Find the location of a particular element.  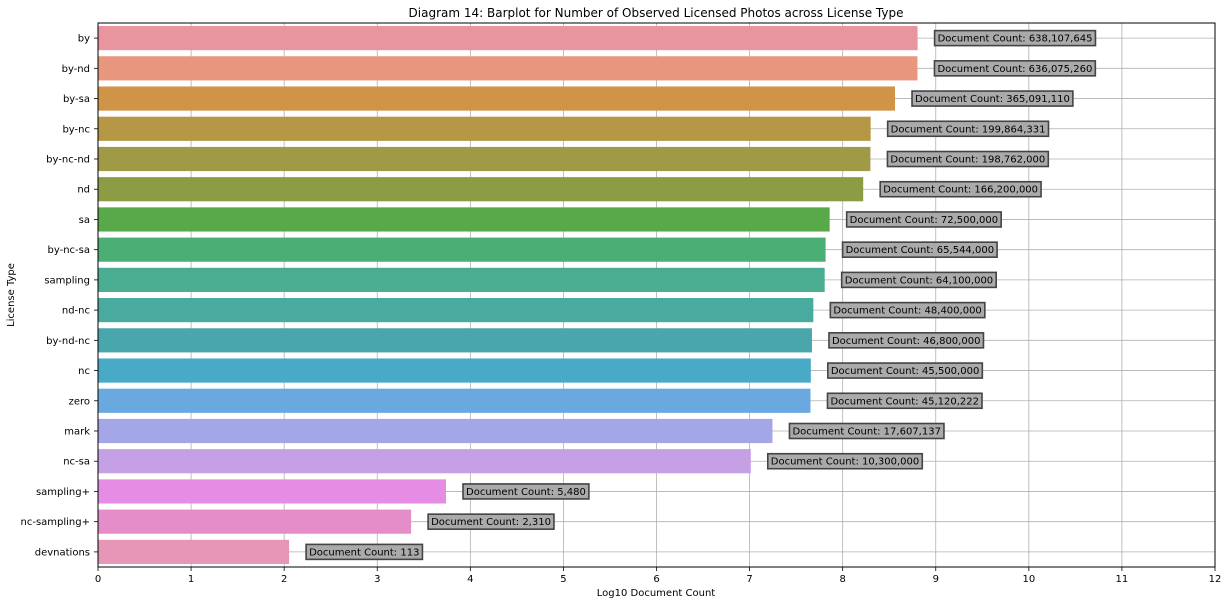

y-tick-label: sampling is located at coordinates (67, 280).